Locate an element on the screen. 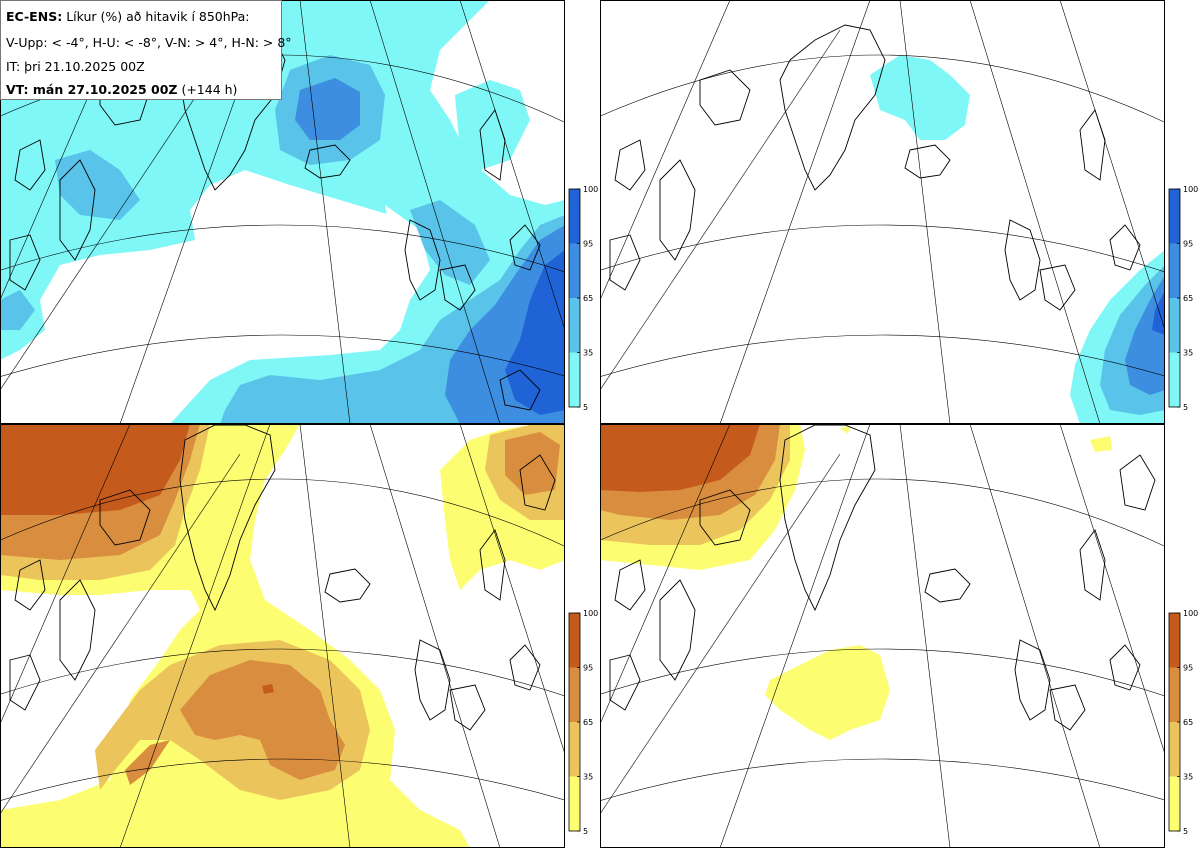 The height and width of the screenshot is (848, 1200). colorbar-warm-bottom-left: 100 95 65 35 5 is located at coordinates (583, 722).